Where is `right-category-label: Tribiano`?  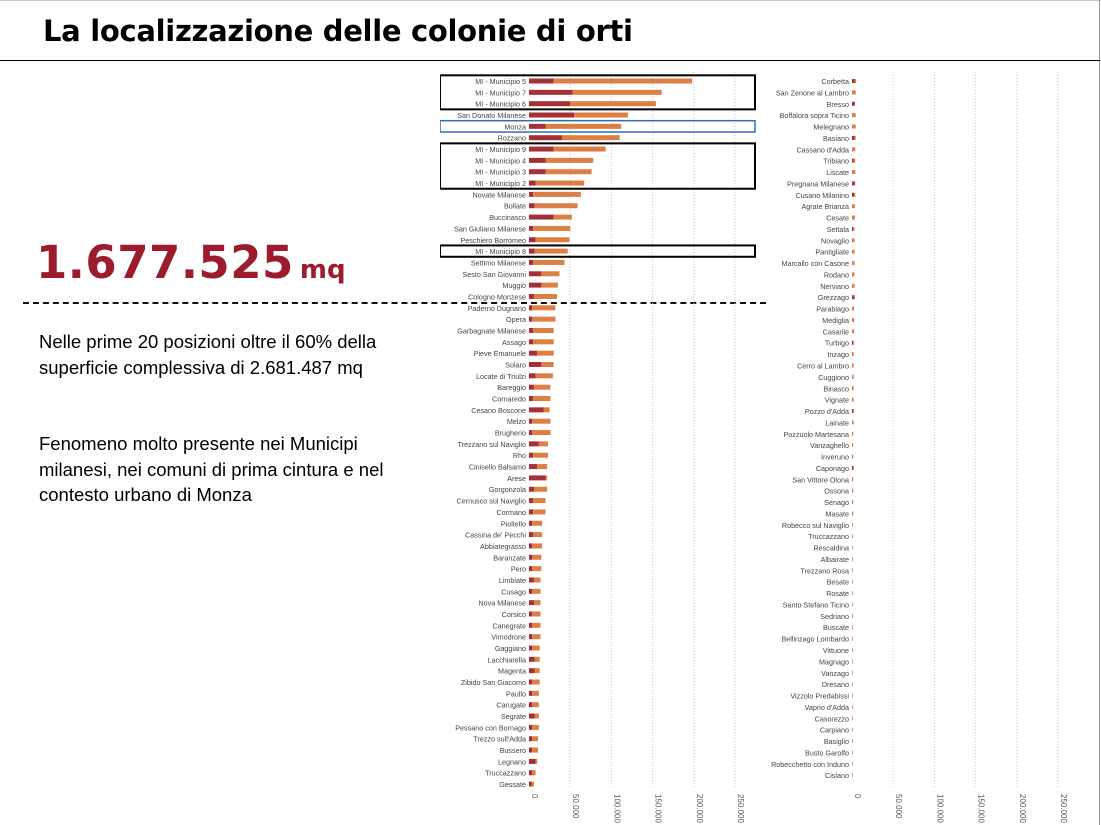
right-category-label: Tribiano is located at coordinates (836, 161).